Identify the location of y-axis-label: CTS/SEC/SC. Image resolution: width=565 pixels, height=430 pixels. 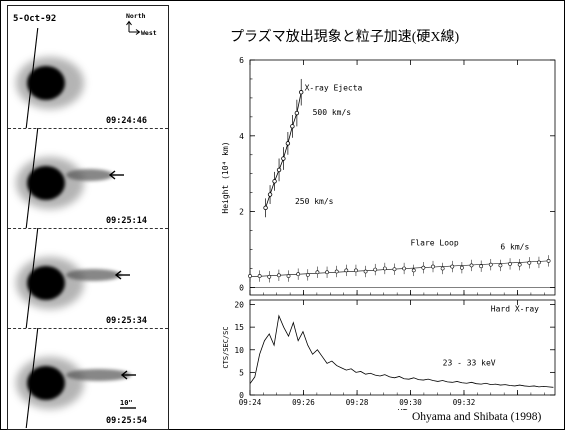
(226, 347).